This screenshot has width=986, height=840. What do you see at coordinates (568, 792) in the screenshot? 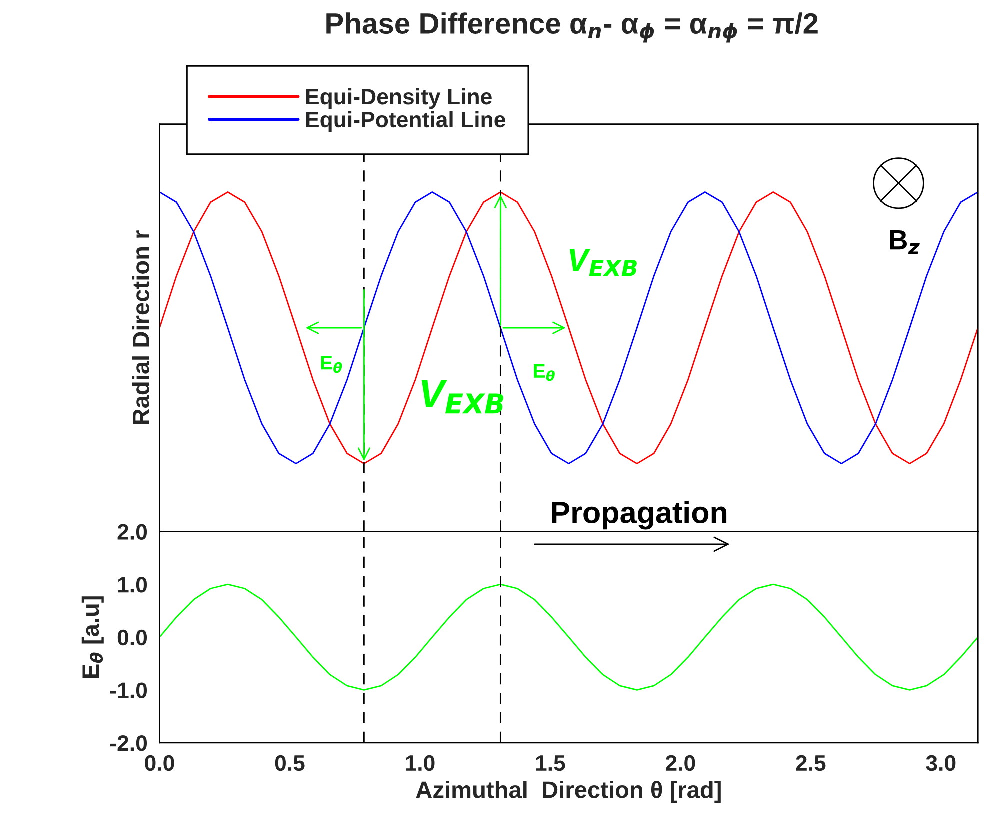
I see `x-axis-title: Azimuthal Direction θ [rad]` at bounding box center [568, 792].